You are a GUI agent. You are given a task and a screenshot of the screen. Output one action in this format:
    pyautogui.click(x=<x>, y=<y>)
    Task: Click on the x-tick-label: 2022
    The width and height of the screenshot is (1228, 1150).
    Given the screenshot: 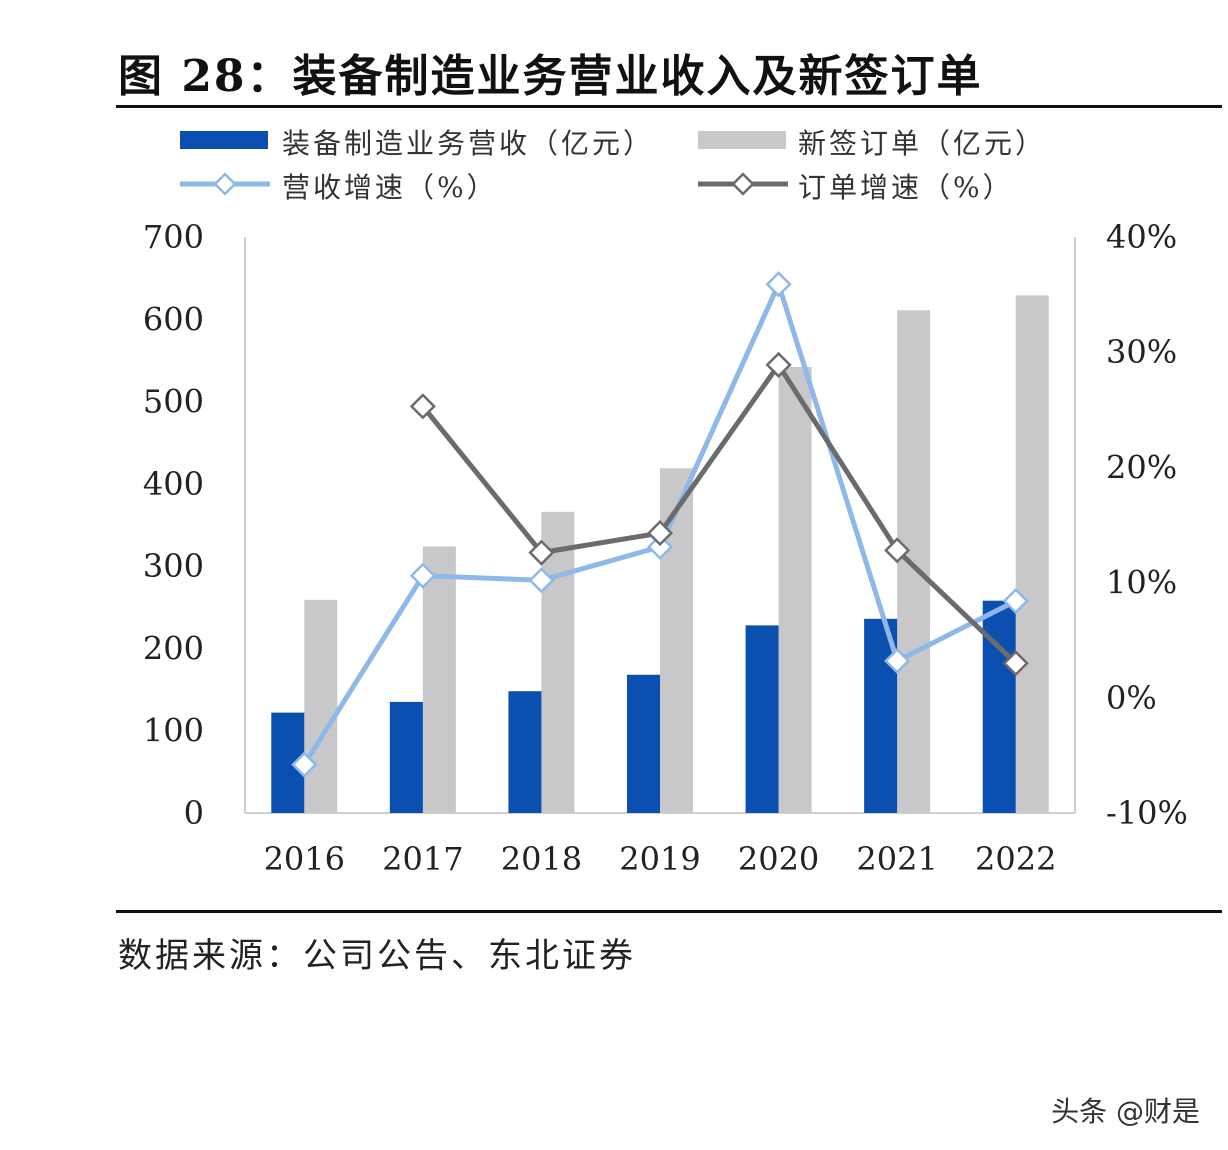 What is the action you would take?
    pyautogui.click(x=1015, y=859)
    